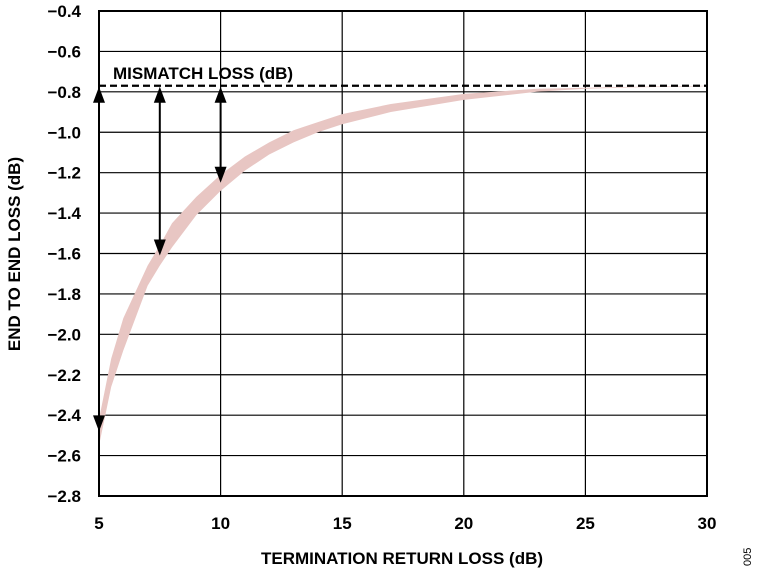 The image size is (760, 574). Describe the element at coordinates (64, 334) in the screenshot. I see `y-tick-label: −2.0` at that location.